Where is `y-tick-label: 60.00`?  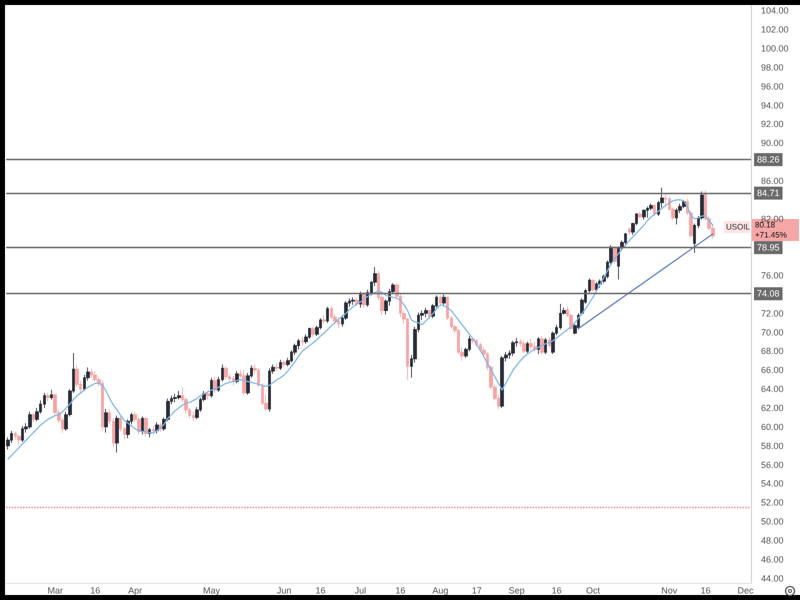
y-tick-label: 60.00 is located at coordinates (772, 427).